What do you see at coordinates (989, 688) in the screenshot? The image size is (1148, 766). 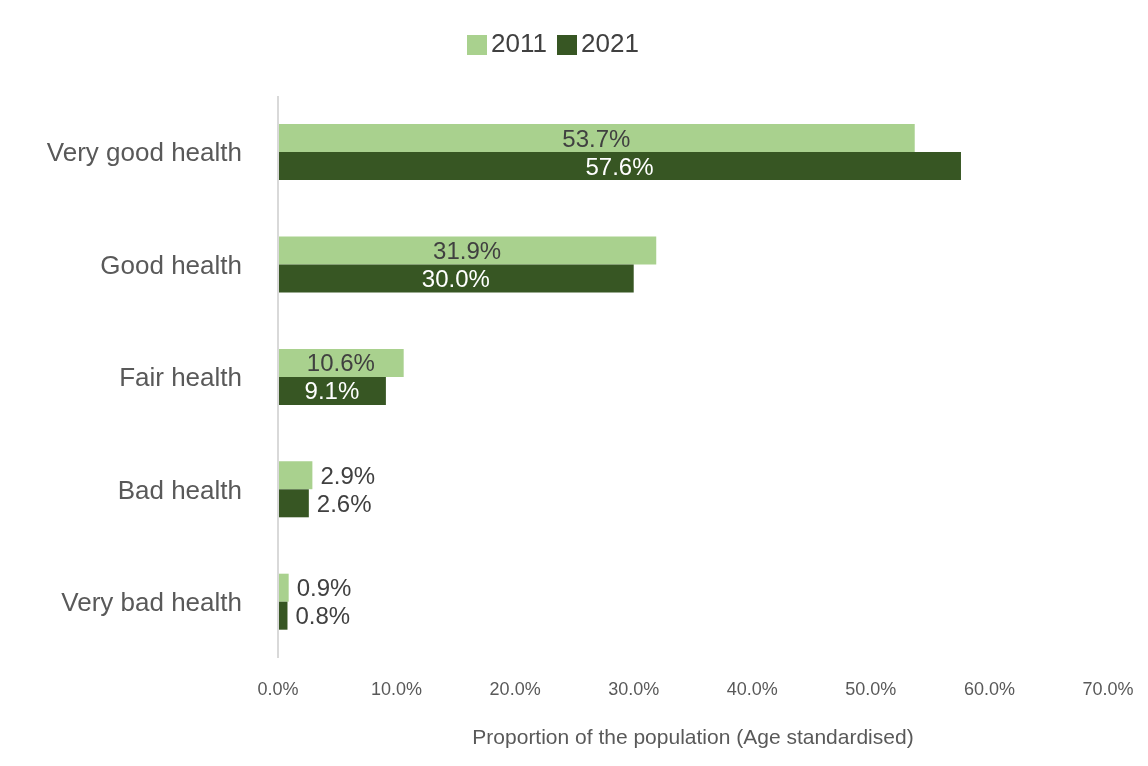 I see `x-tick-label: 60.0%` at bounding box center [989, 688].